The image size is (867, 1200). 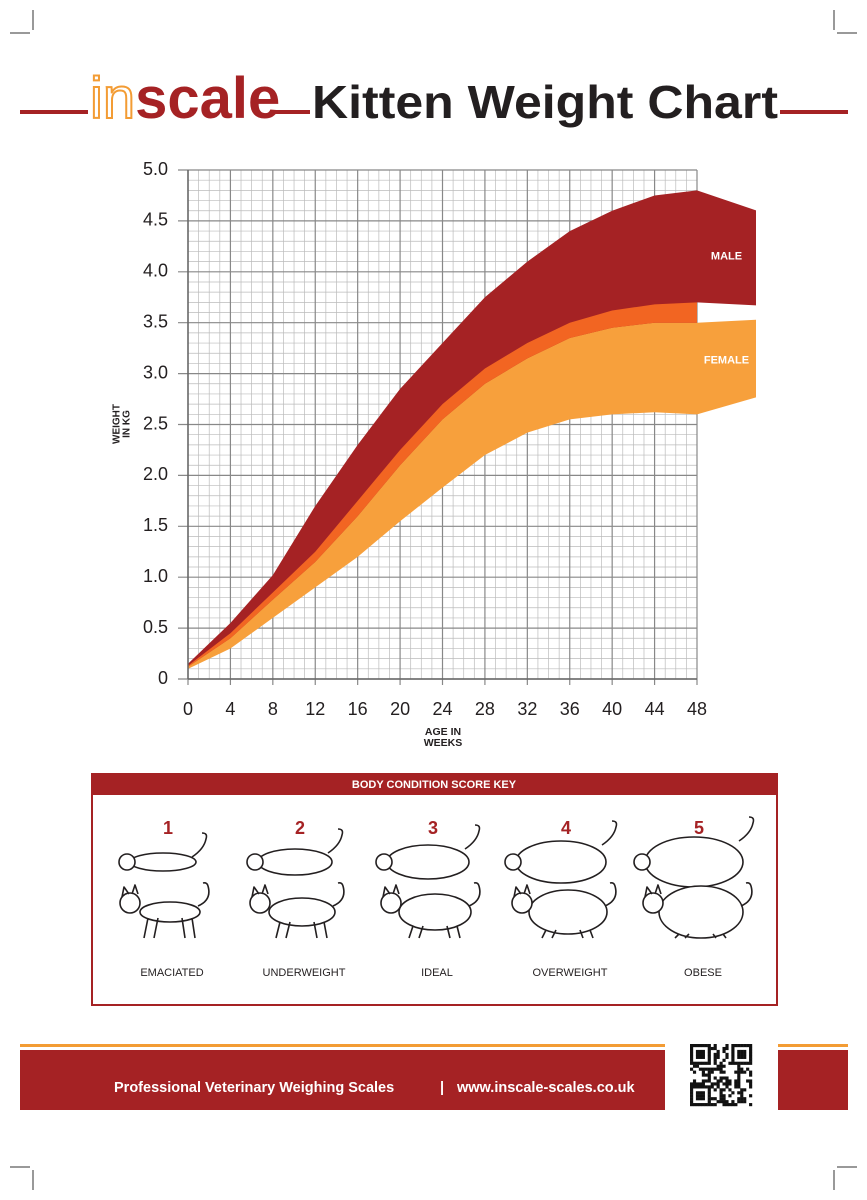 What do you see at coordinates (254, 1088) in the screenshot?
I see `footer-tagline: Professional Veterinary Weighing Scales` at bounding box center [254, 1088].